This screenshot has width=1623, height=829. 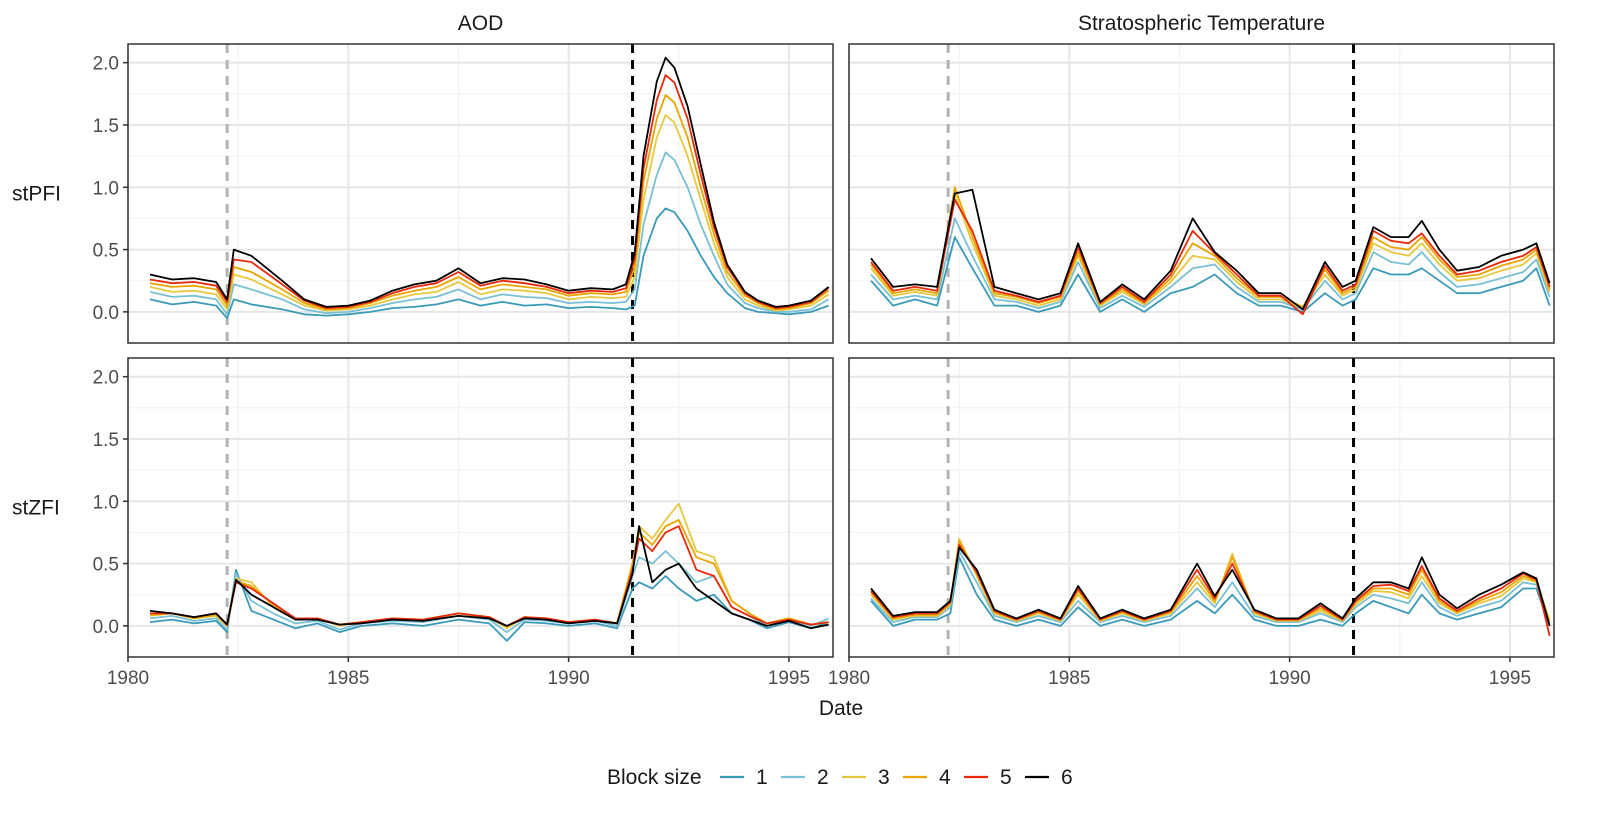 What do you see at coordinates (36, 508) in the screenshot?
I see `row-label: stZFI` at bounding box center [36, 508].